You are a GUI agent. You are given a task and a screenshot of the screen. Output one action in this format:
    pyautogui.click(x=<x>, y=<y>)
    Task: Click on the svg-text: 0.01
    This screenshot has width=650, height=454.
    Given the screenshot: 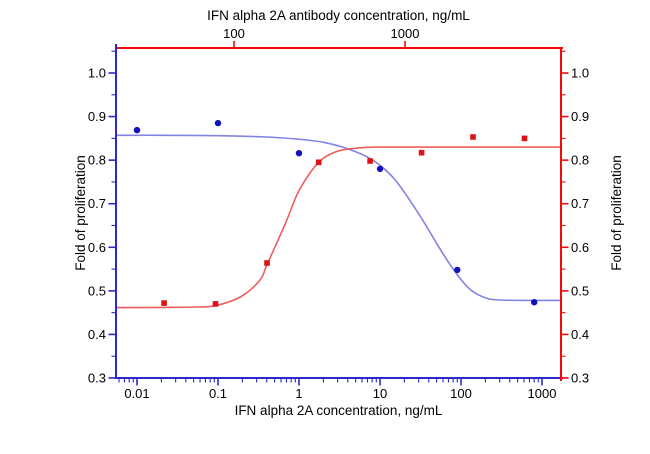 What is the action you would take?
    pyautogui.click(x=136, y=393)
    